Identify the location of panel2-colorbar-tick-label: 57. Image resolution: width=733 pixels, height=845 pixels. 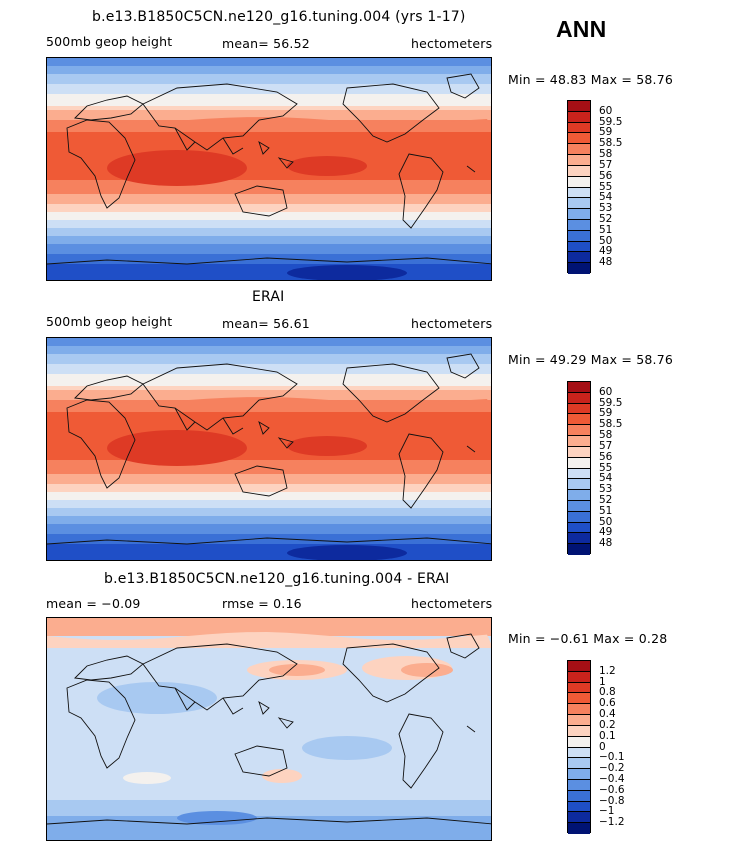
(606, 445).